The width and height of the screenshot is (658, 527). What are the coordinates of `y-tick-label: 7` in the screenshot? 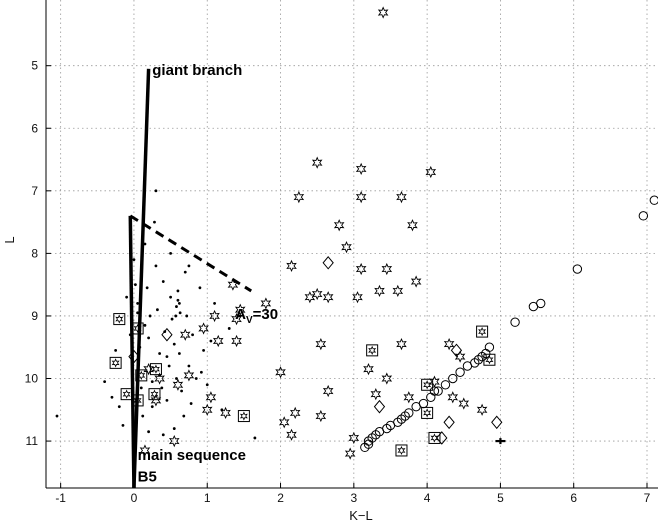 It's located at (34, 191).